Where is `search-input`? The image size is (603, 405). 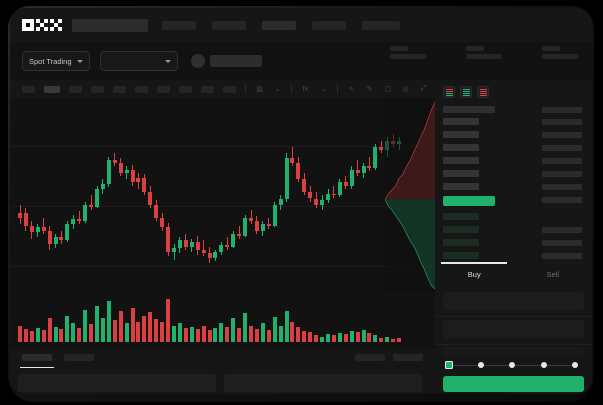 search-input is located at coordinates (110, 25).